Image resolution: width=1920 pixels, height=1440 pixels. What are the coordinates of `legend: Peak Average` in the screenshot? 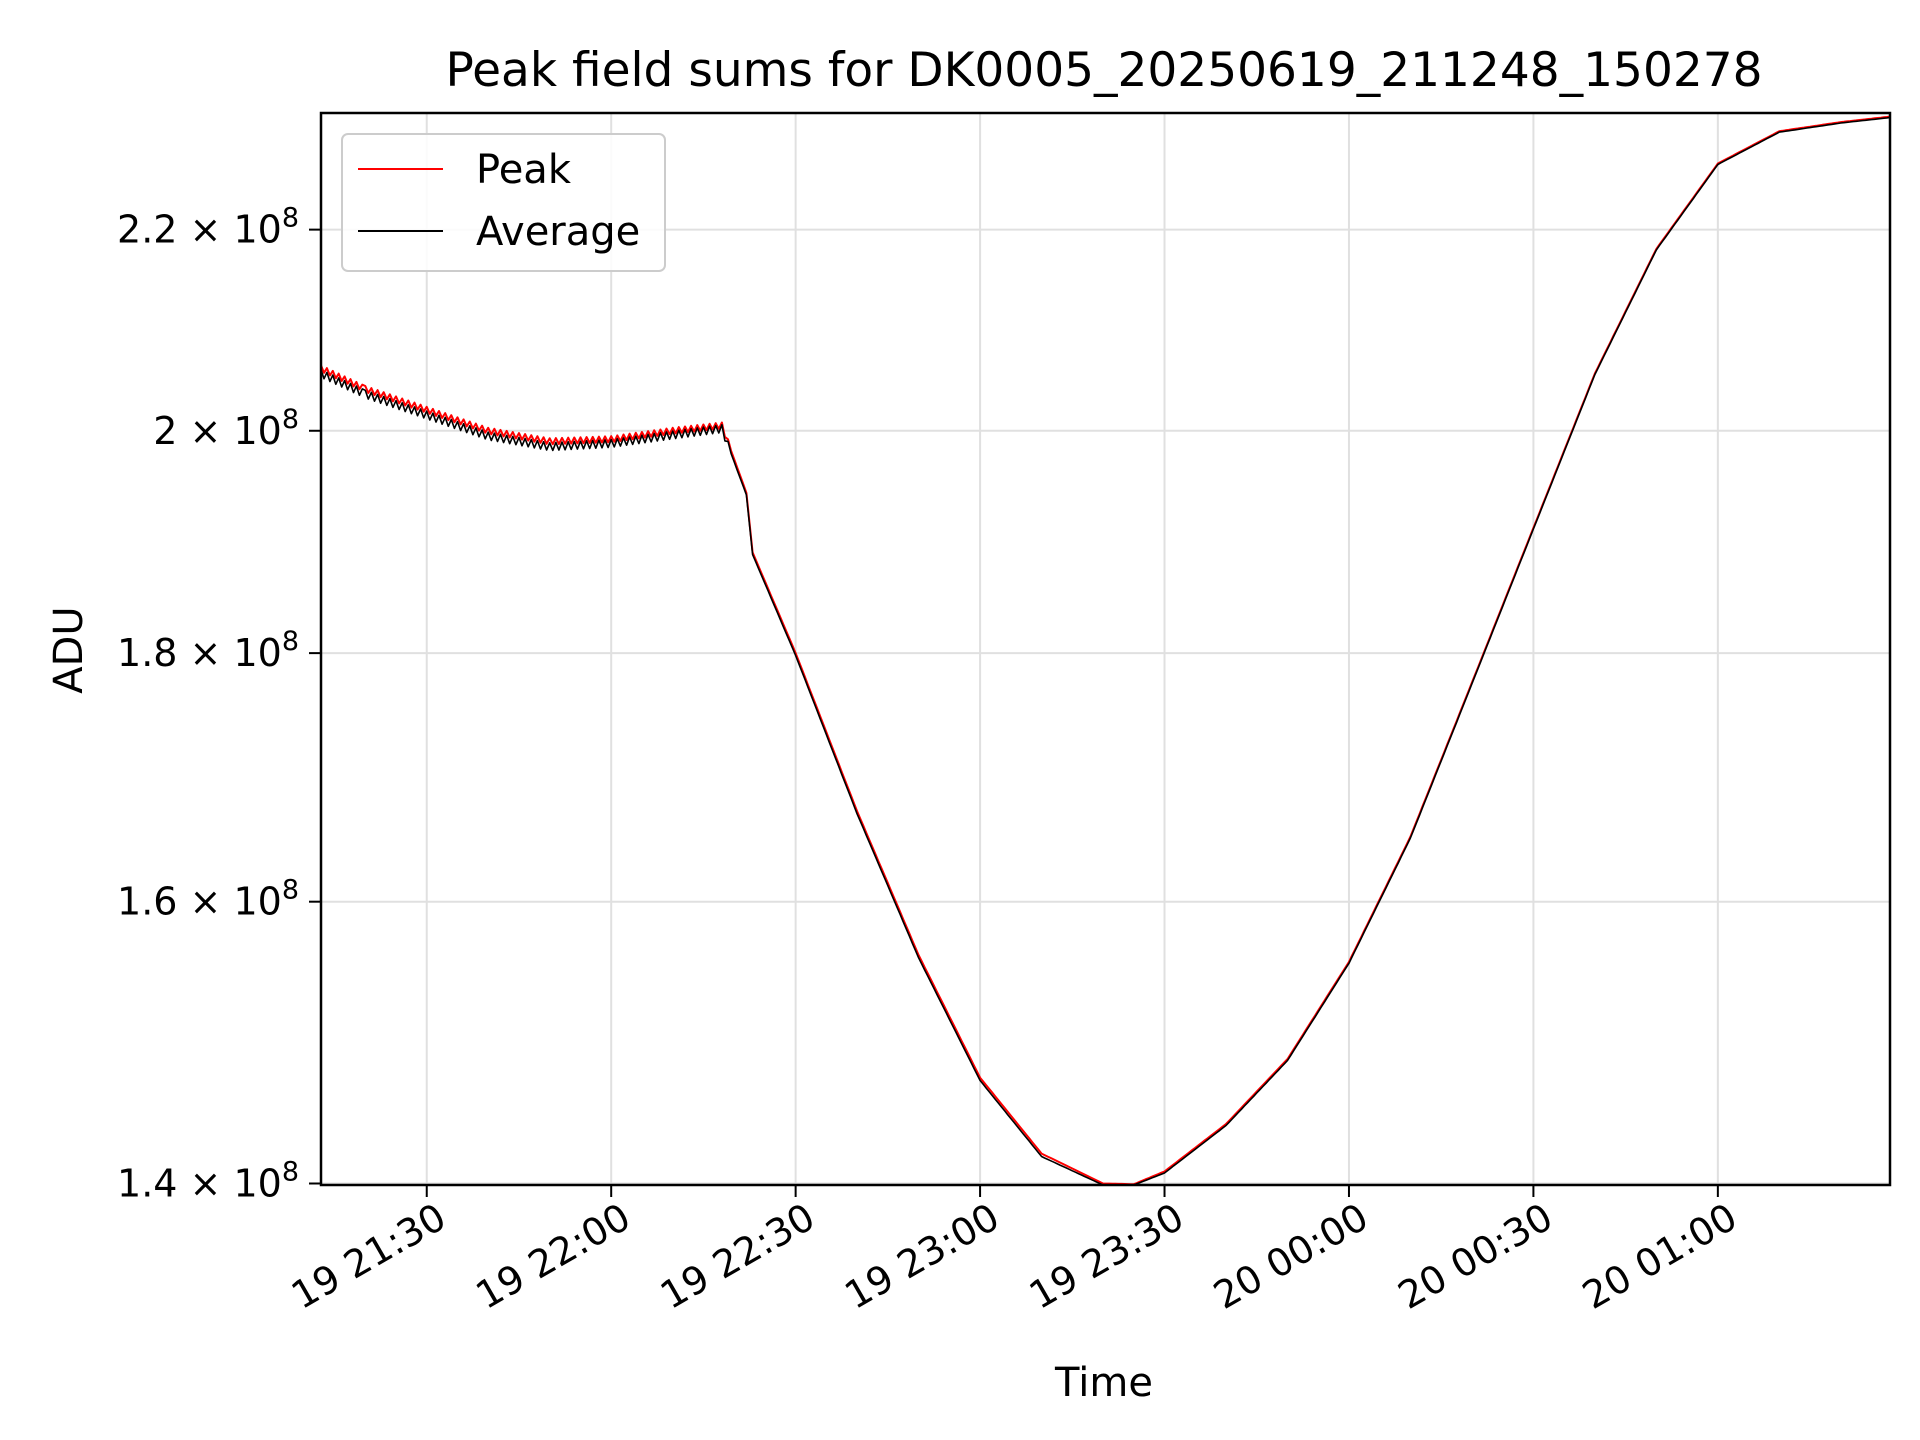 It's located at (503, 202).